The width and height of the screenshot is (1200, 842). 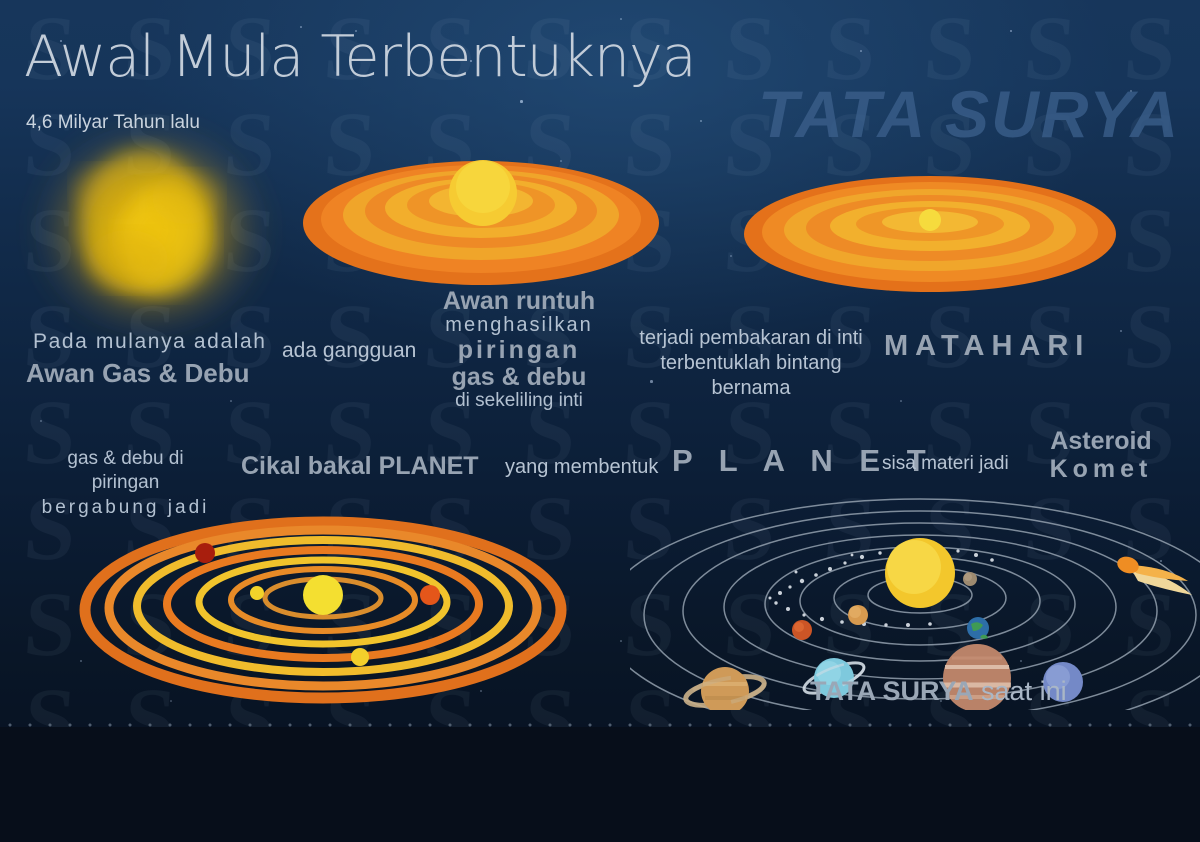 I want to click on protostar-disk-illustration, so click(x=930, y=234).